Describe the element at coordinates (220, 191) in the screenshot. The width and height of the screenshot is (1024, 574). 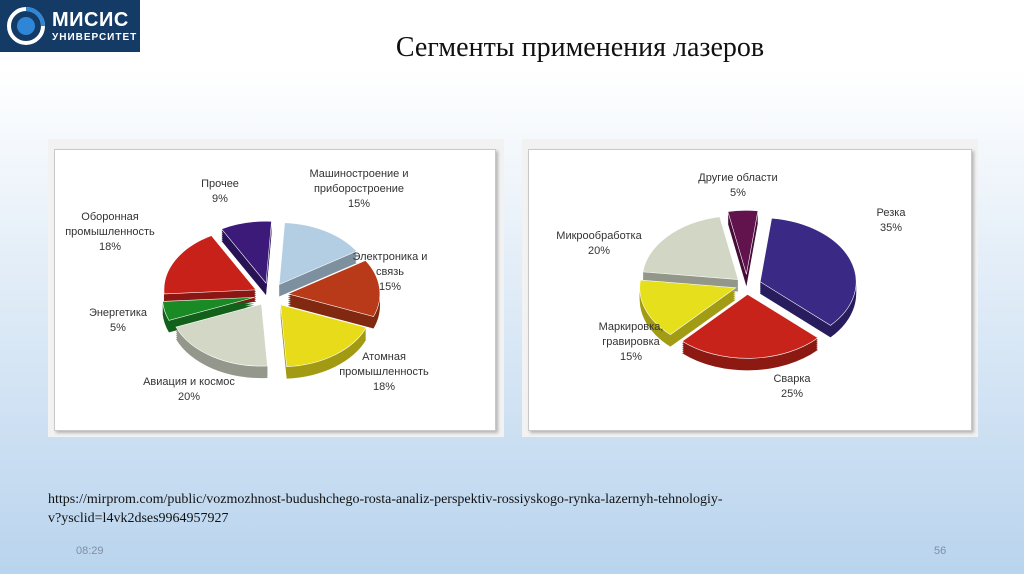
I see `slice-label: Прочее 9%` at that location.